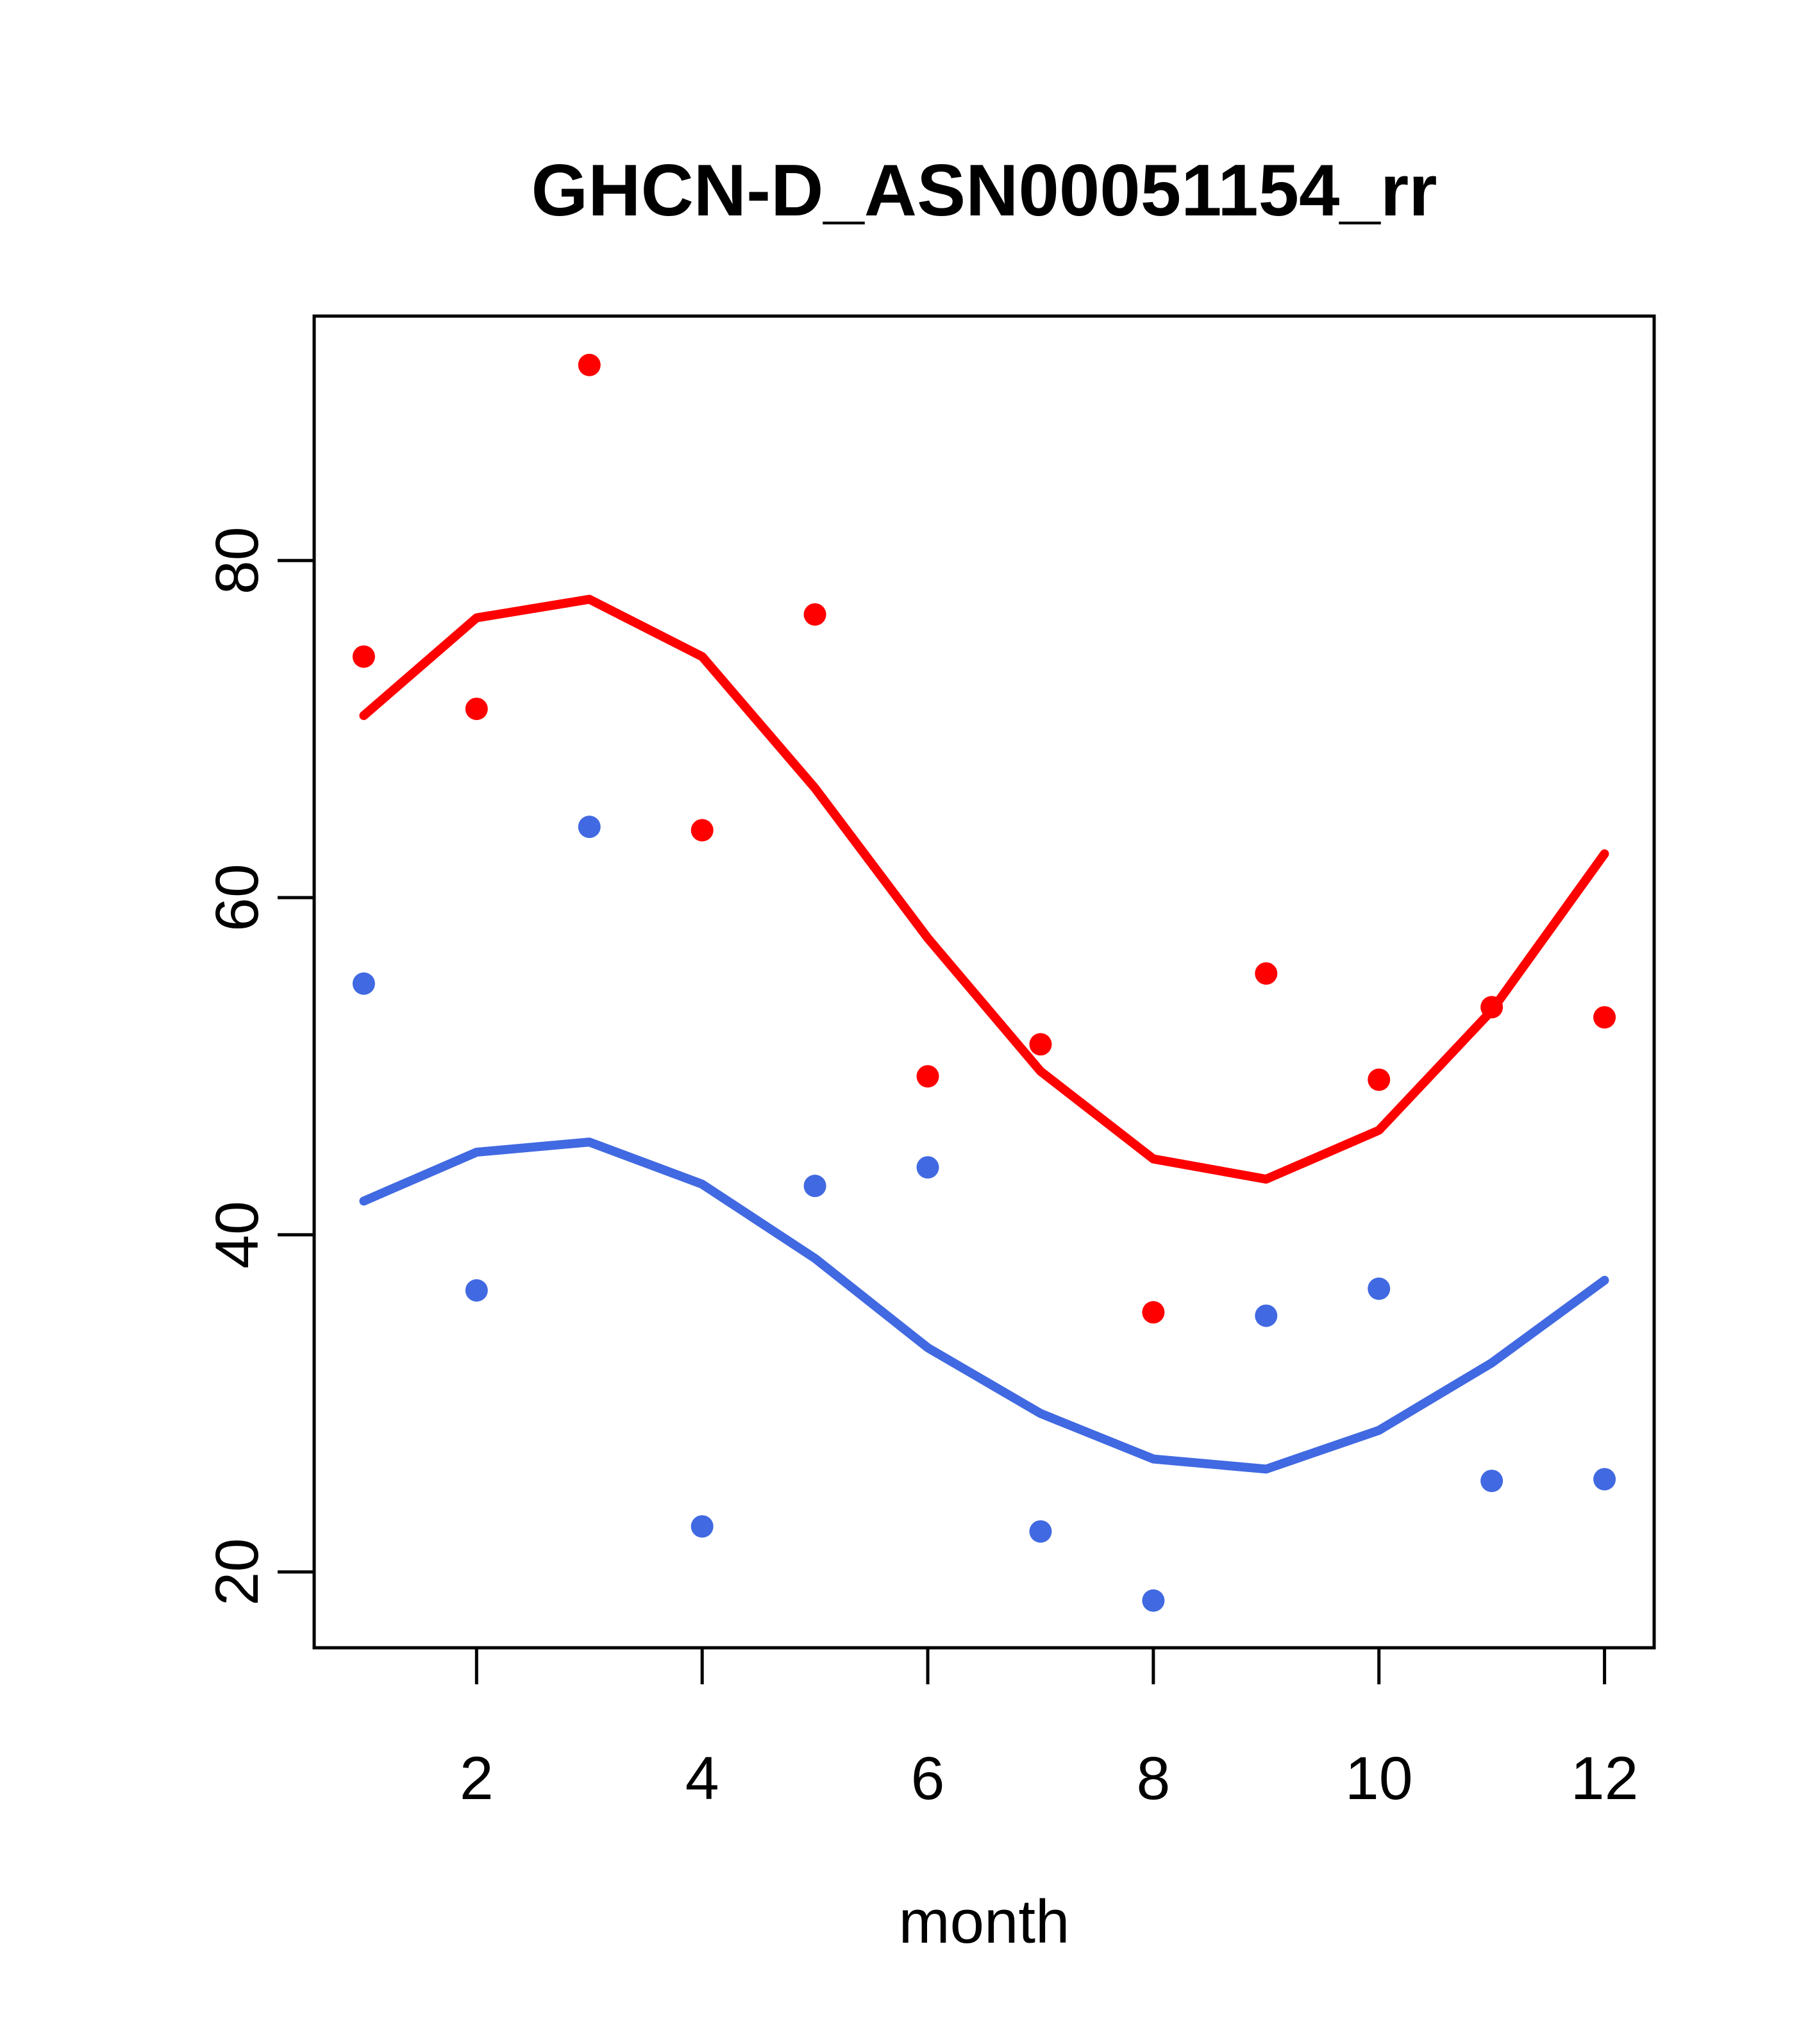  Describe the element at coordinates (237, 560) in the screenshot. I see `y-tick-label: 80` at that location.